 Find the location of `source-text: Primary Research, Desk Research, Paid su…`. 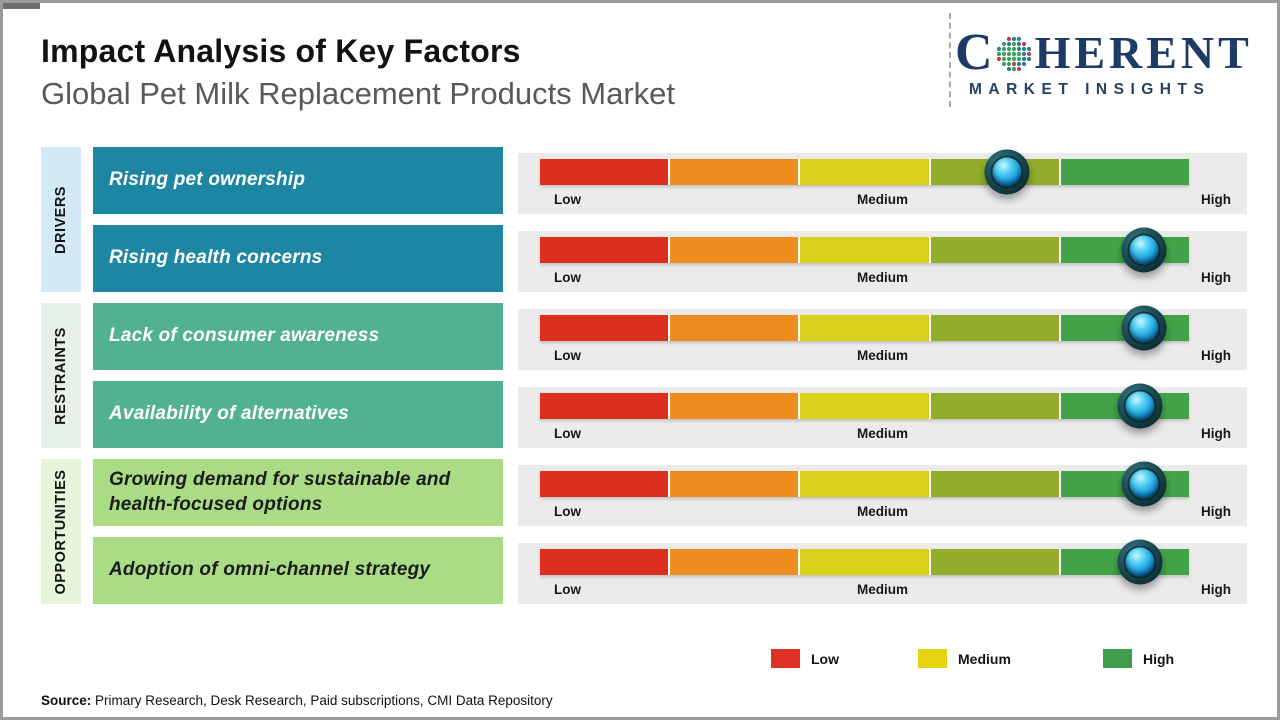

source-text: Primary Research, Desk Research, Paid su… is located at coordinates (322, 700).